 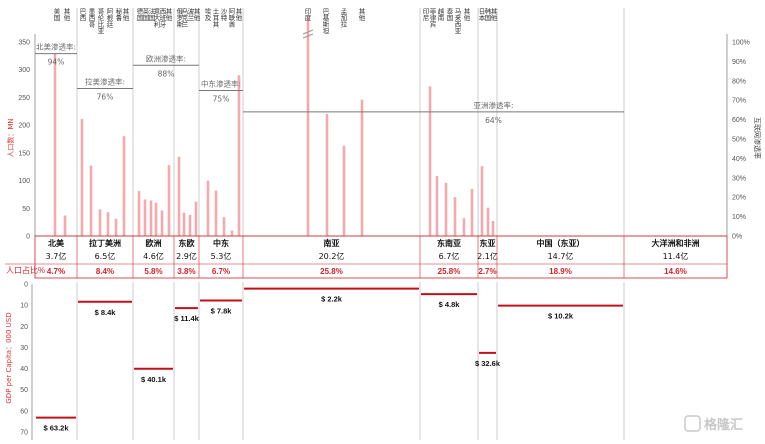 What do you see at coordinates (153, 256) in the screenshot?
I see `region-population: 4.6亿` at bounding box center [153, 256].